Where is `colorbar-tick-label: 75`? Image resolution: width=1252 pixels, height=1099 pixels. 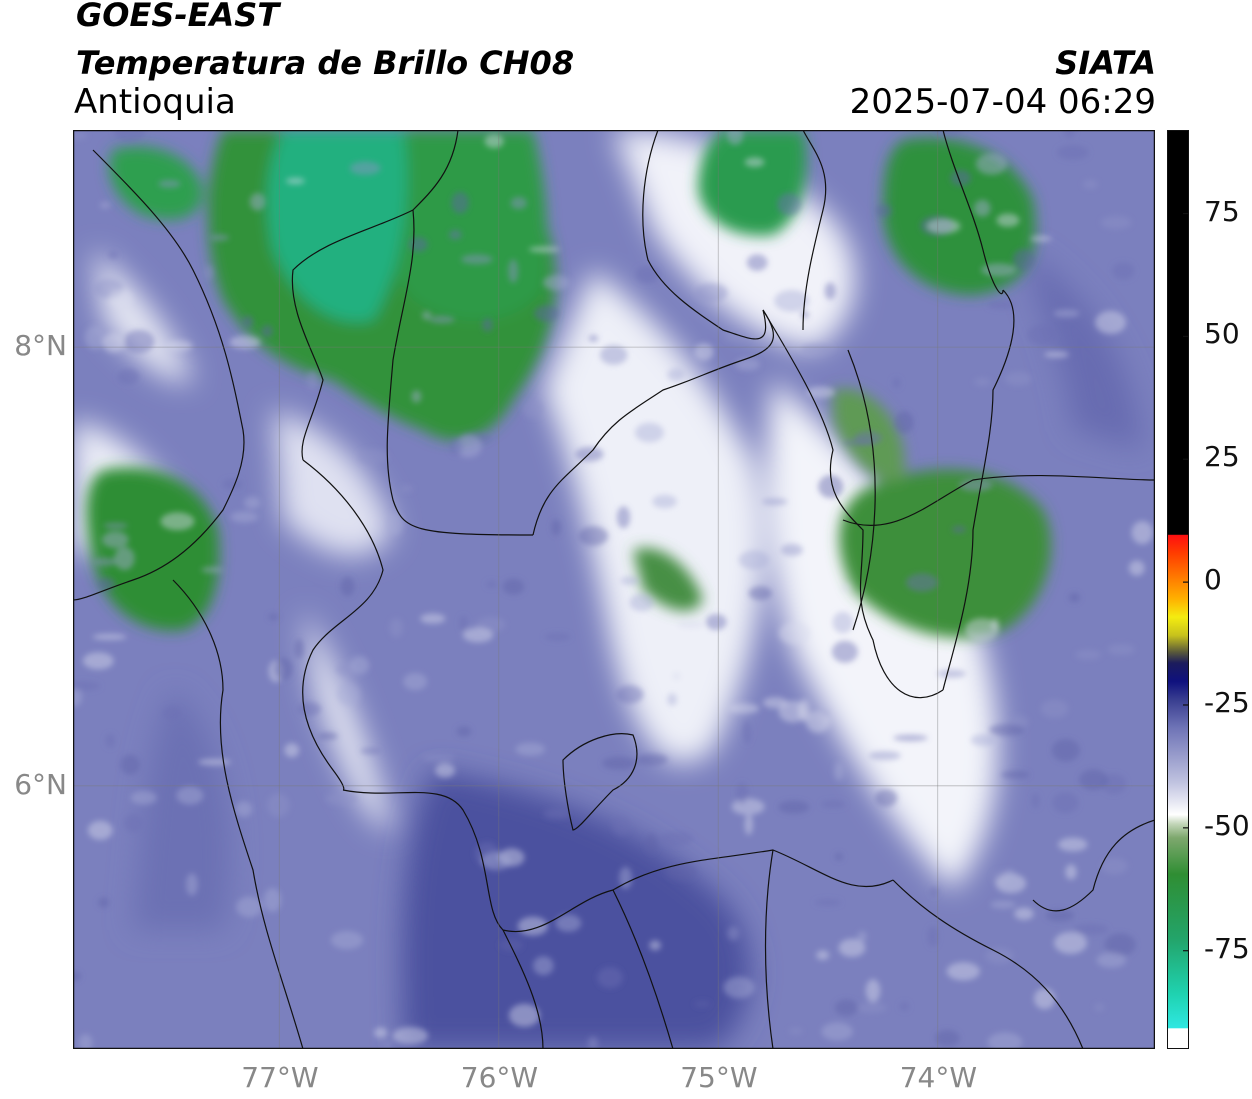 colorbar-tick-label: 75 is located at coordinates (1222, 211).